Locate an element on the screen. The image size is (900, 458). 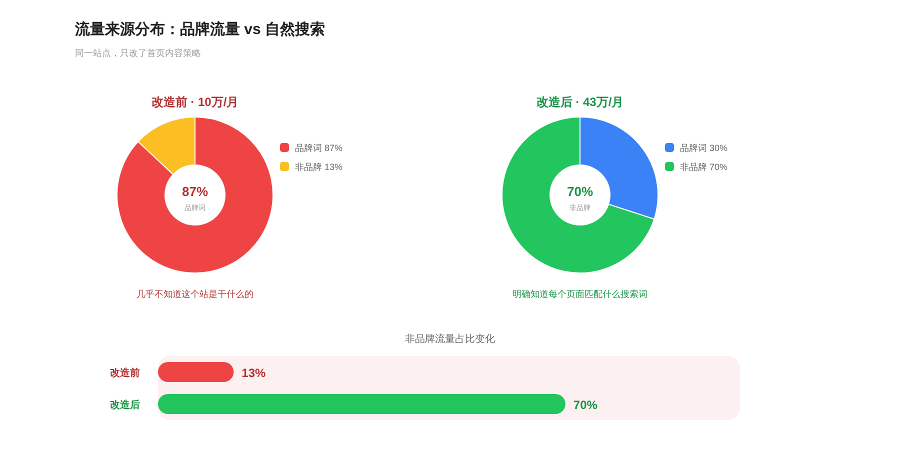
chart-title: 改造后 · 43万/月 is located at coordinates (580, 102).